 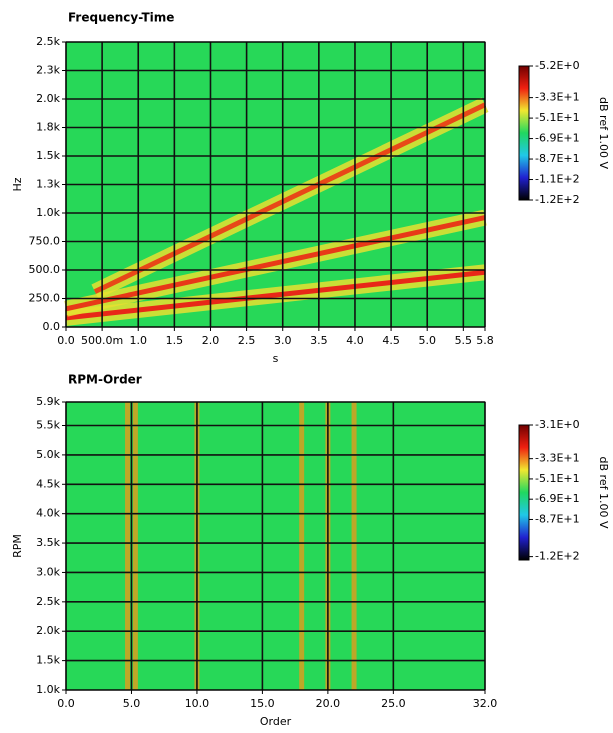 What do you see at coordinates (138, 340) in the screenshot?
I see `x-tick-label: 1.0` at bounding box center [138, 340].